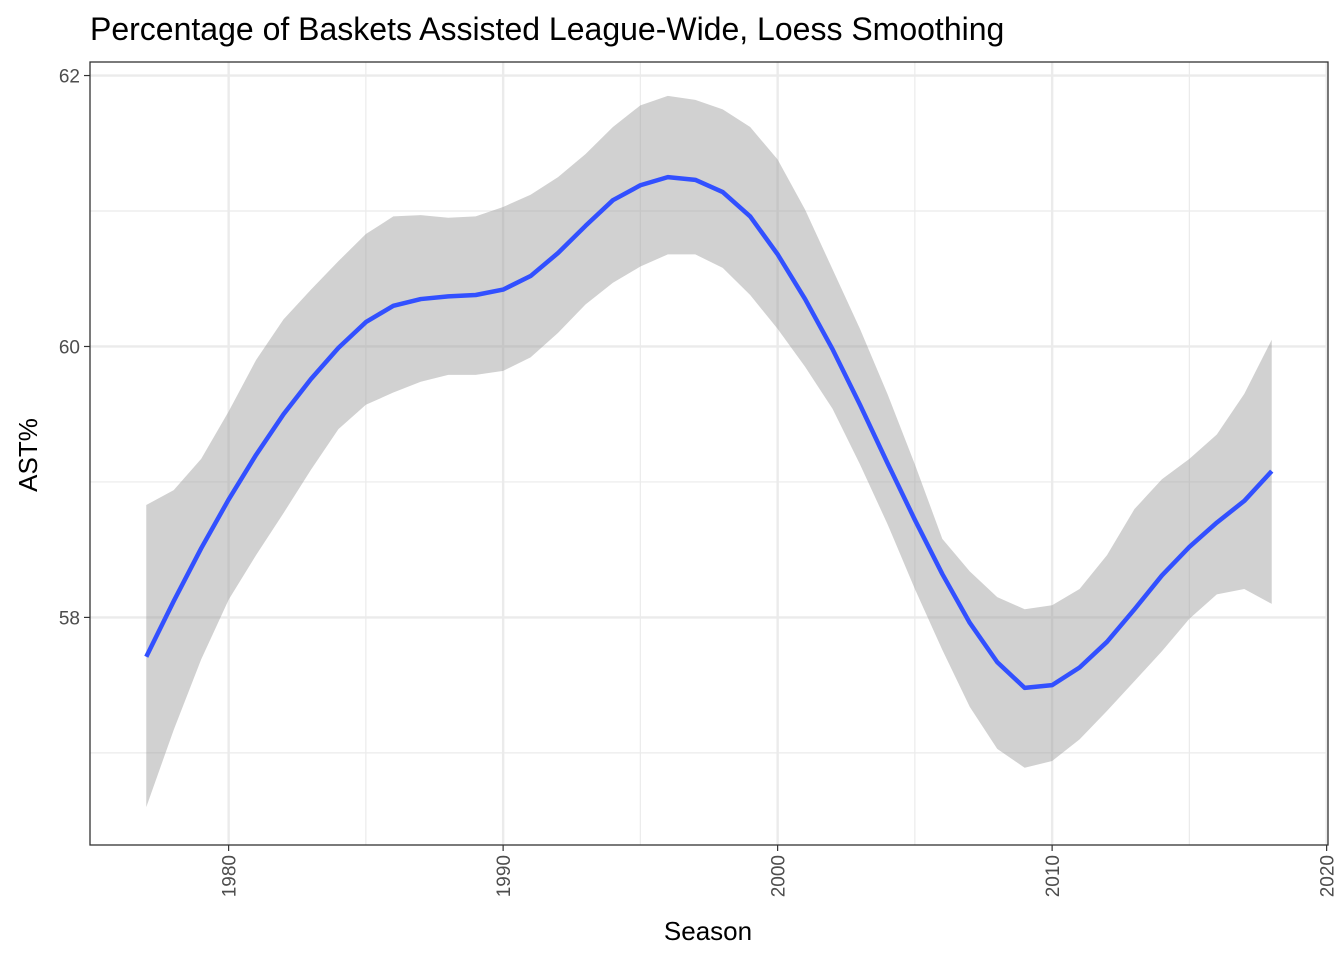 Image resolution: width=1344 pixels, height=960 pixels. Describe the element at coordinates (28, 455) in the screenshot. I see `y-axis-label: AST%` at that location.